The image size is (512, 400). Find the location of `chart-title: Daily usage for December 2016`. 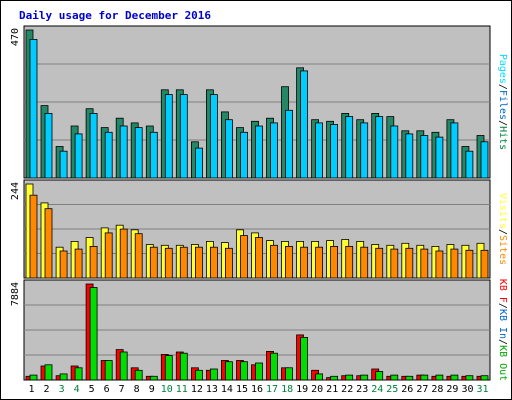

chart-title: Daily usage for December 2016 is located at coordinates (115, 15).